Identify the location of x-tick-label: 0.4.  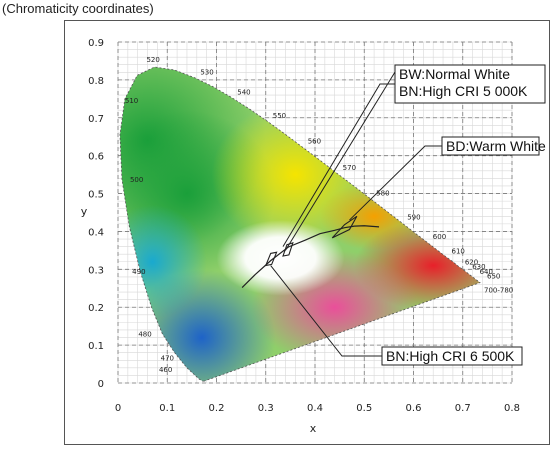
(315, 408).